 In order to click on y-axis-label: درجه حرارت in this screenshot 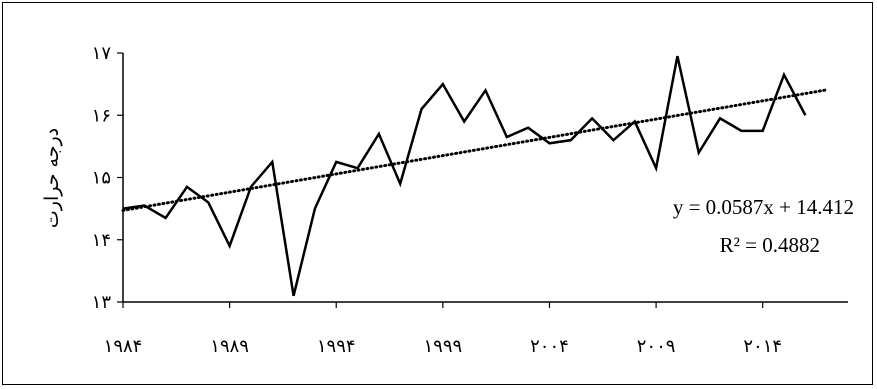, I will do `click(52, 178)`.